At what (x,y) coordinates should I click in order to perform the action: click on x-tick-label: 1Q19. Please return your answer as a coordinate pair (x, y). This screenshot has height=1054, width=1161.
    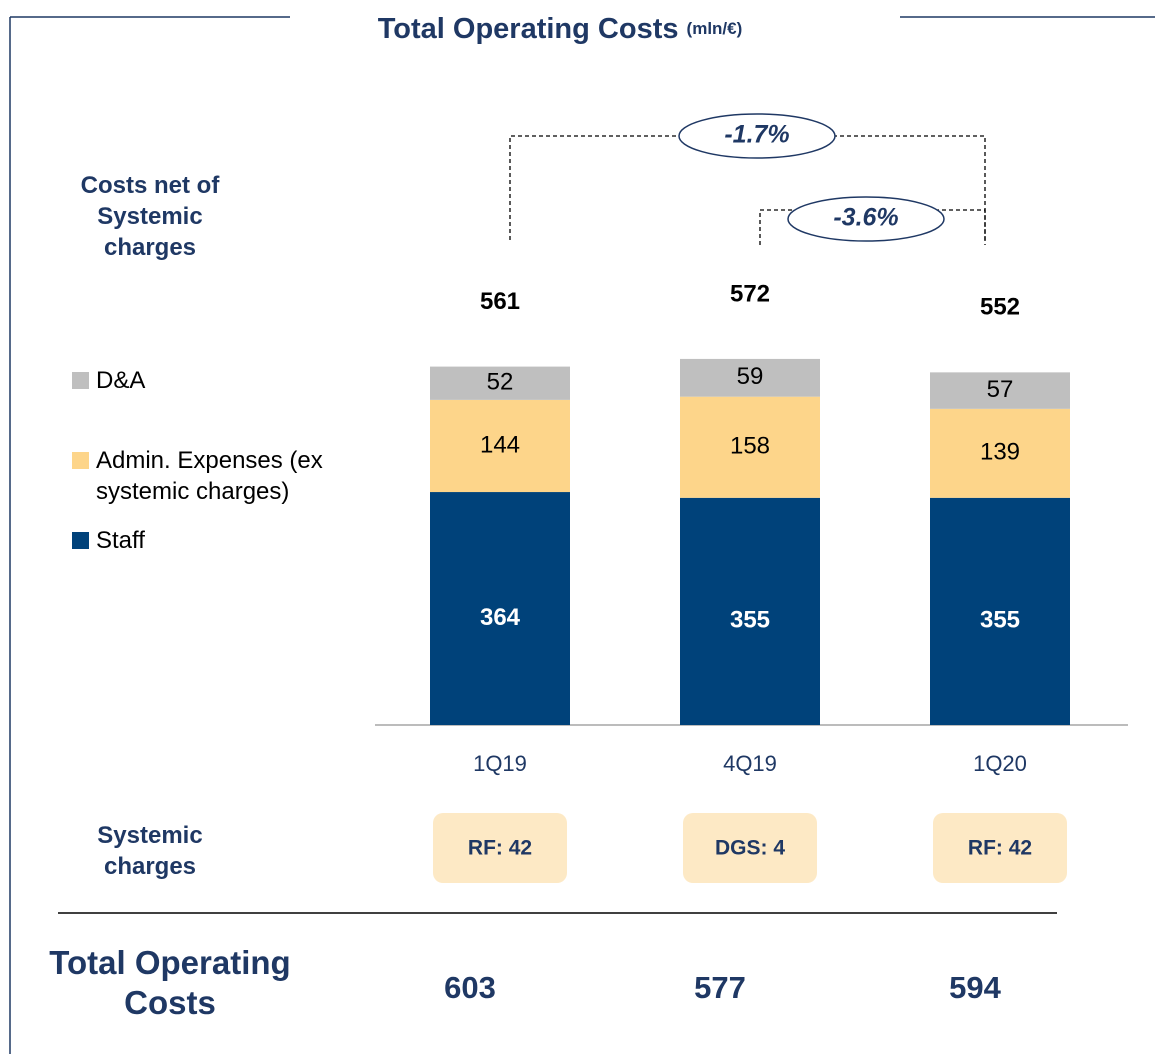
    Looking at the image, I should click on (500, 763).